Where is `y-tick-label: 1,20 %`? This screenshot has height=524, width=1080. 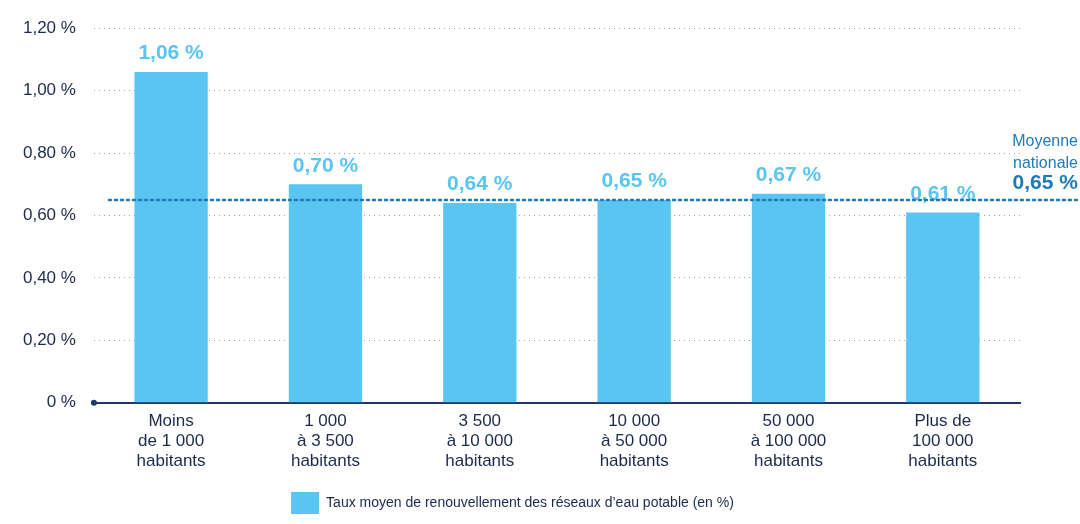 y-tick-label: 1,20 % is located at coordinates (49, 27).